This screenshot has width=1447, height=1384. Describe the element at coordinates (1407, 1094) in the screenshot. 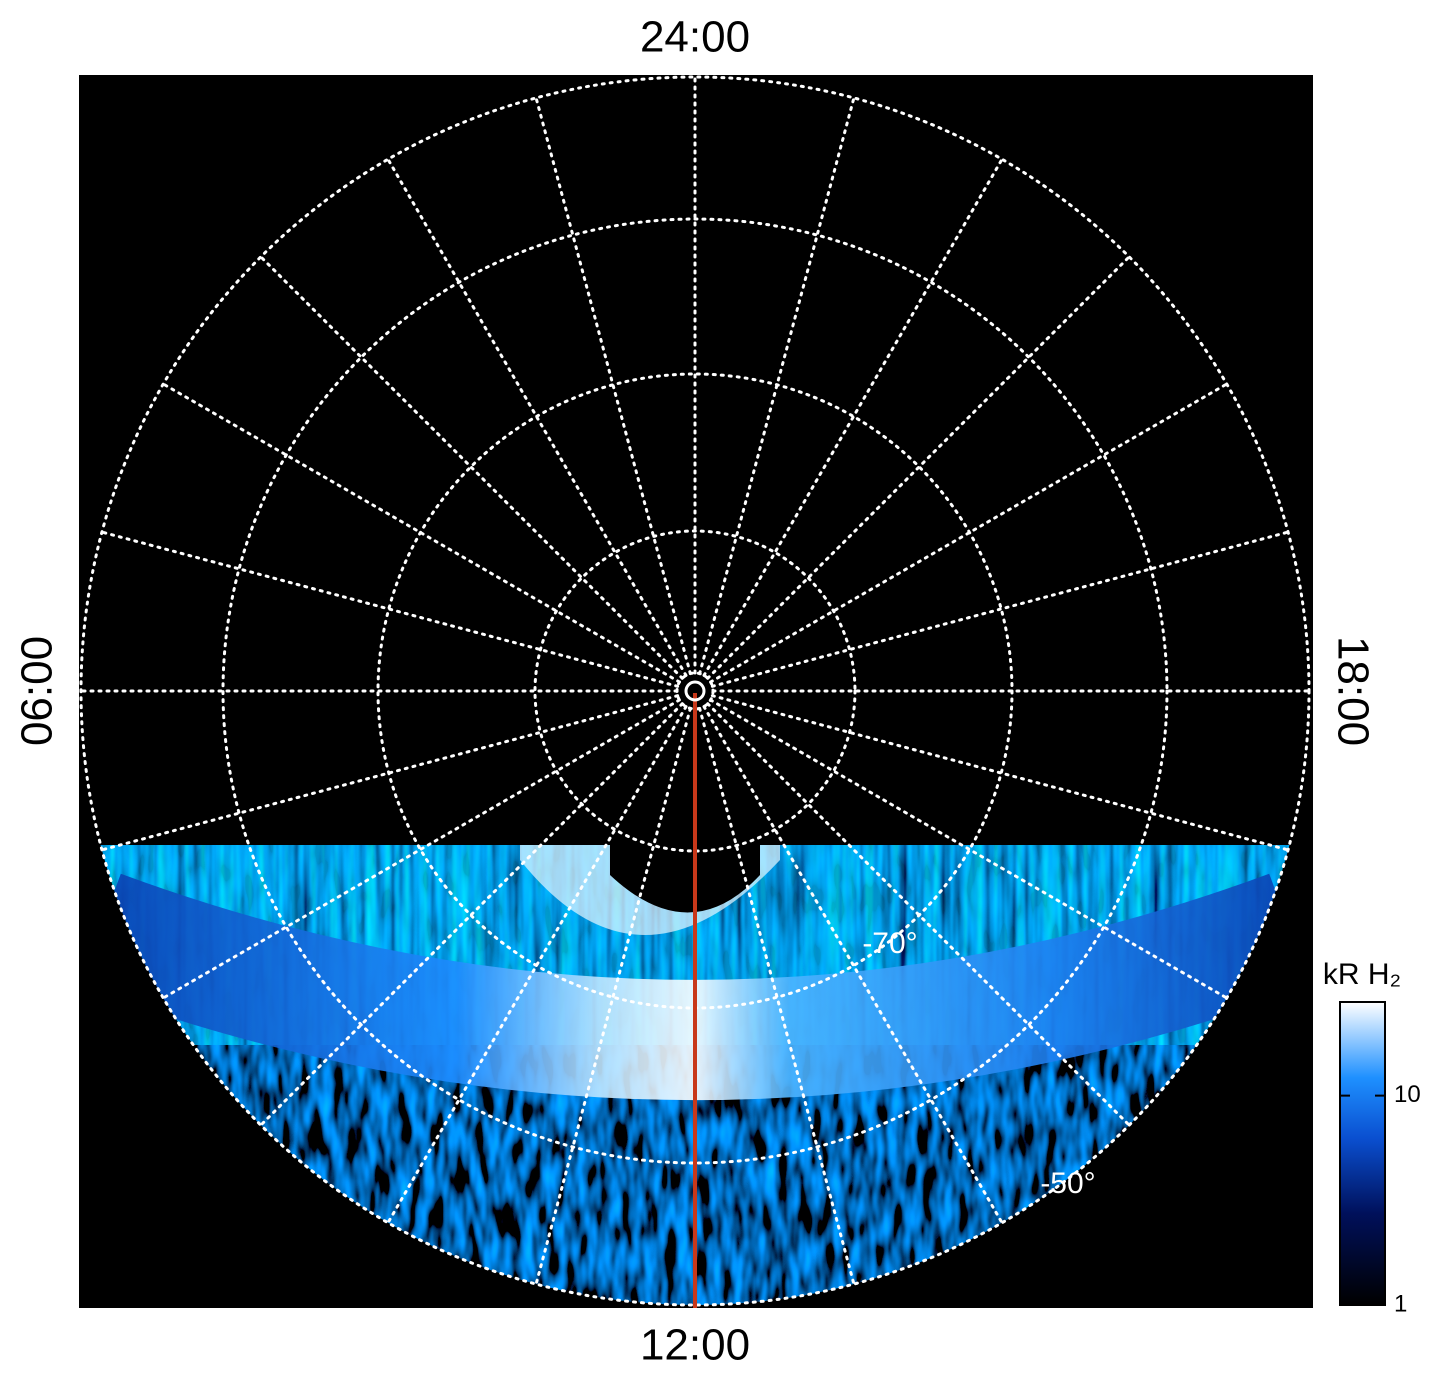

I see `colorbar-tick-label: 10` at that location.